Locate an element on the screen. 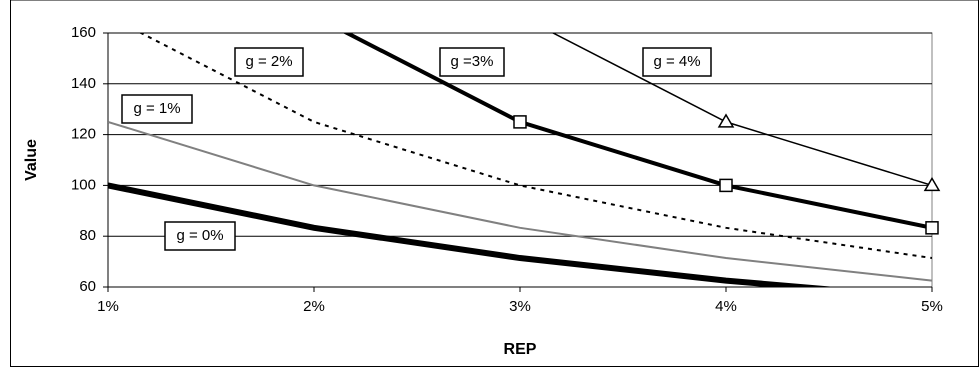 This screenshot has width=979, height=367. series-label: g =3% is located at coordinates (472, 61).